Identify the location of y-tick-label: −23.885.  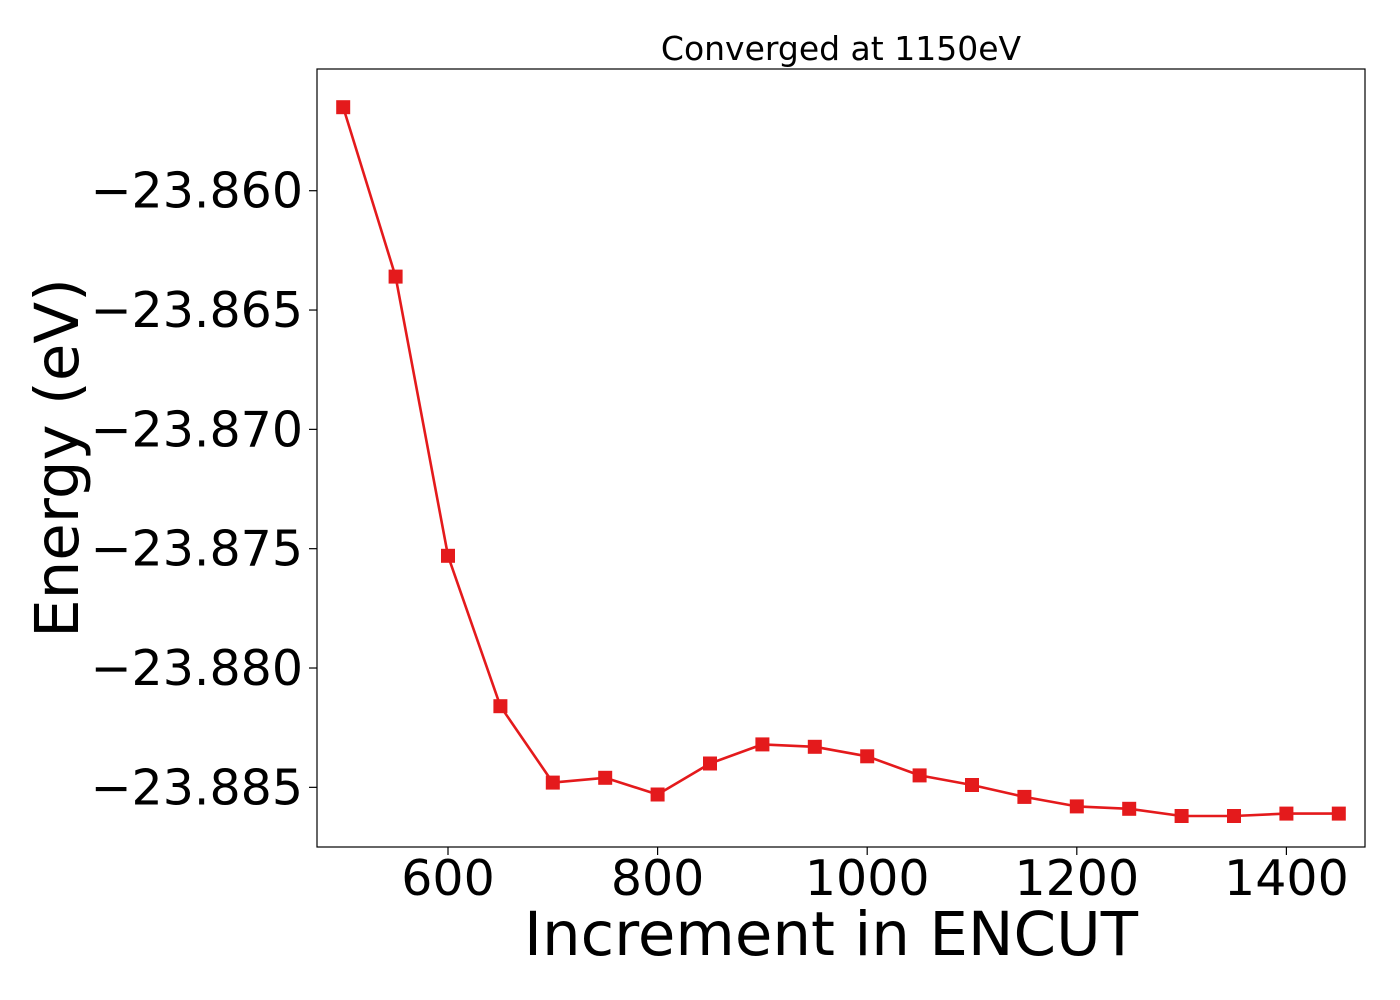
(196, 787).